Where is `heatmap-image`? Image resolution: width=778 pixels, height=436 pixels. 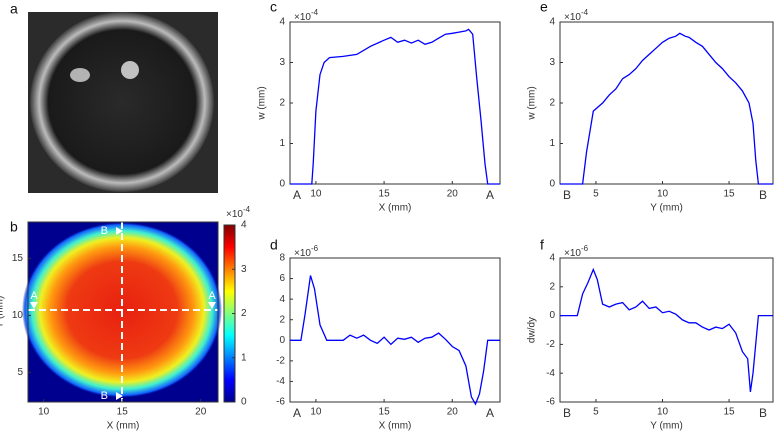
heatmap-image is located at coordinates (128, 312).